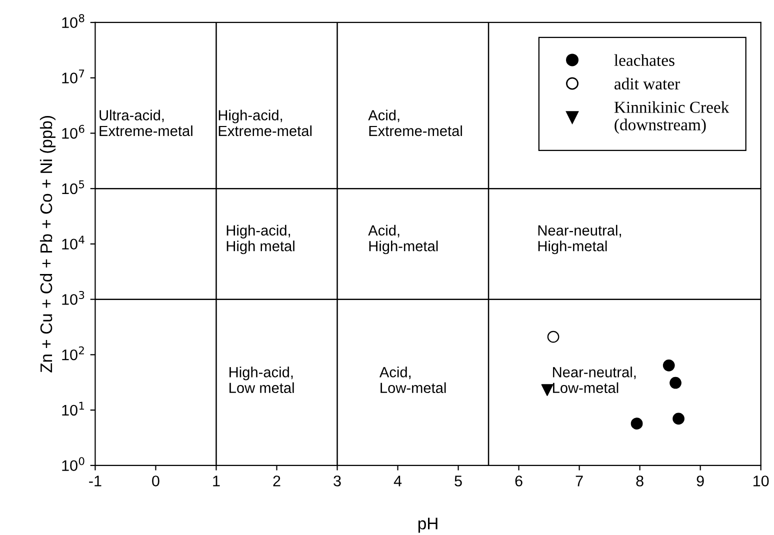 The image size is (774, 535). I want to click on x-tick-label: 7, so click(579, 481).